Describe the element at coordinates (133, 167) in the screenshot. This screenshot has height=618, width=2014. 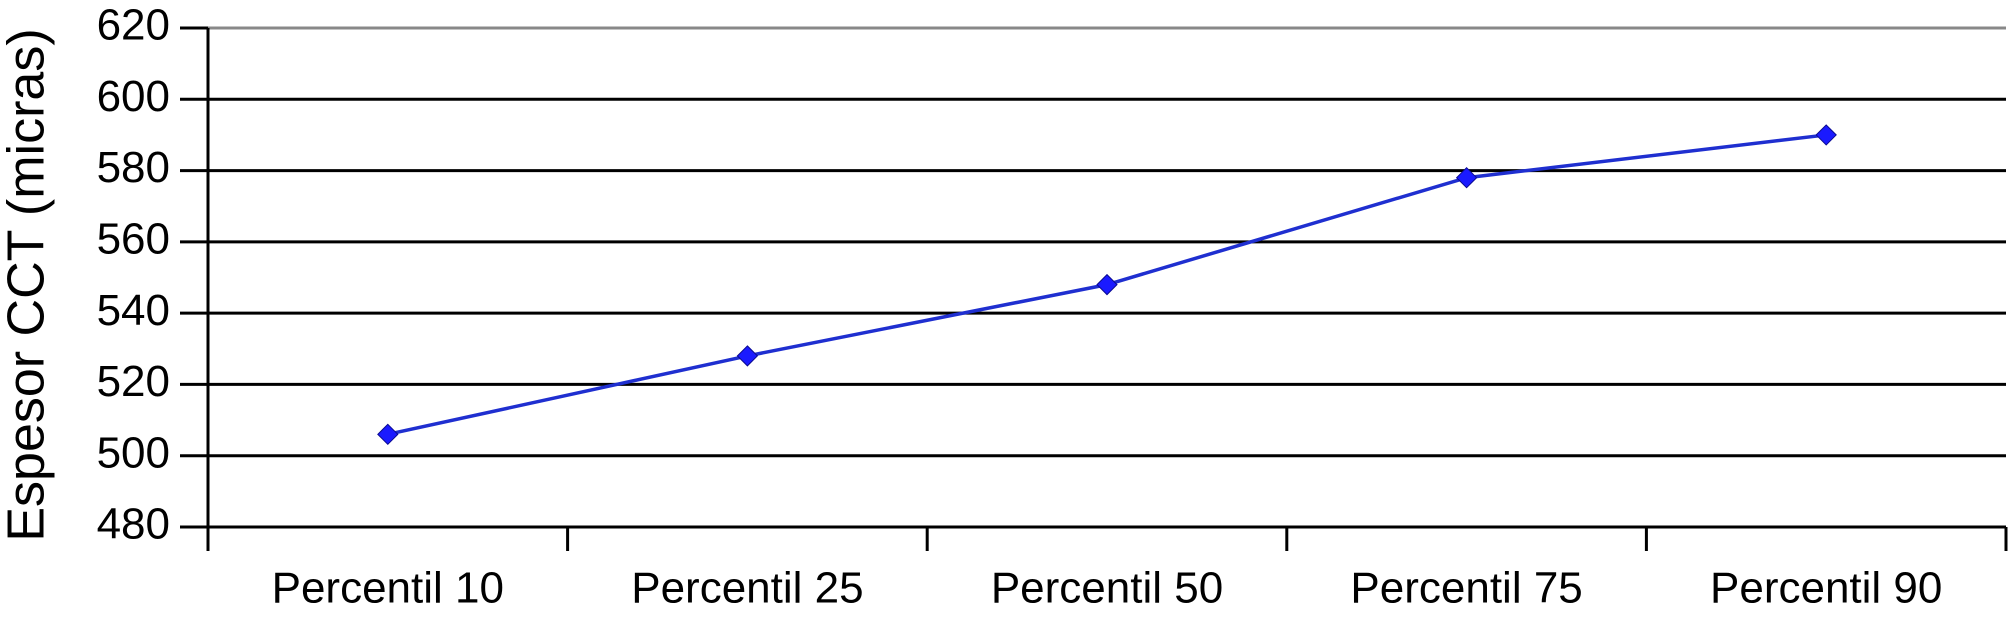
I see `y-tick-label: 580` at that location.